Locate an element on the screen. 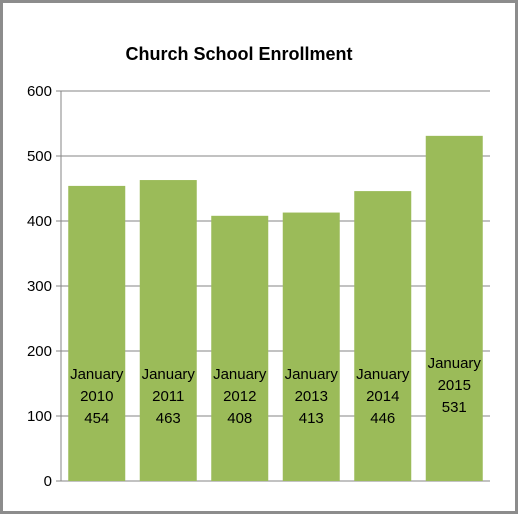 This screenshot has width=518, height=514. y-axis-tick-labels: 0 100 200 300 400 500 600 is located at coordinates (39, 286).